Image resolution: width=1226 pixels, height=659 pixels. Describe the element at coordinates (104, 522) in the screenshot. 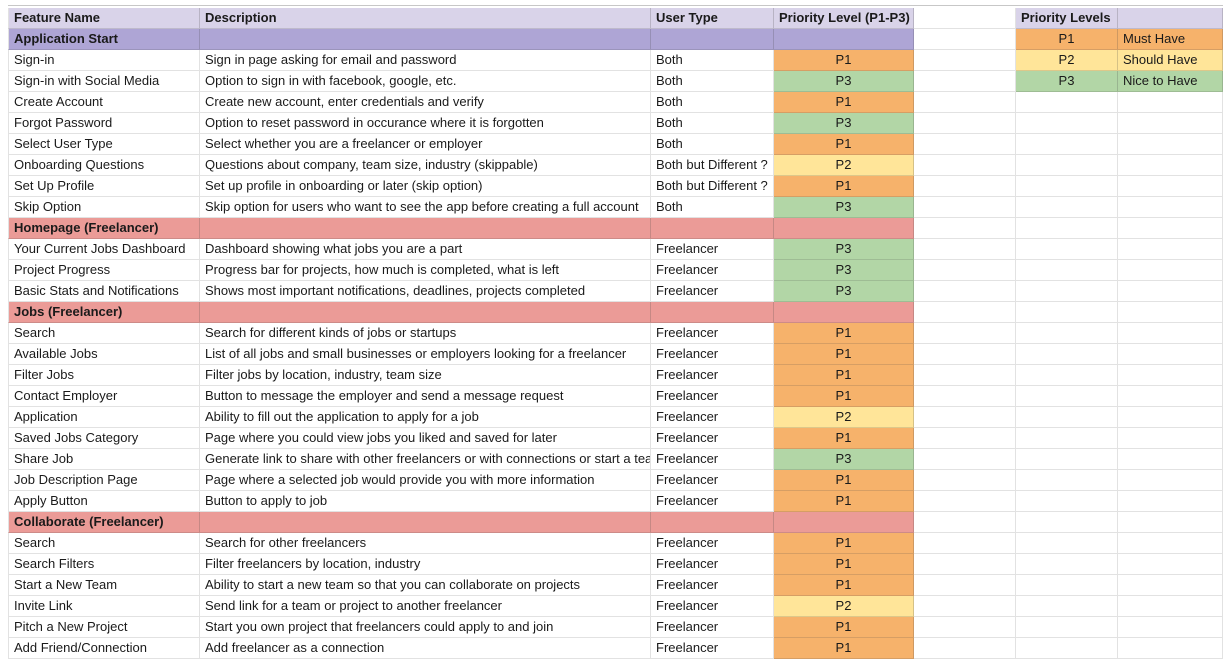

I see `section-title: Collaborate (Freelancer)` at that location.